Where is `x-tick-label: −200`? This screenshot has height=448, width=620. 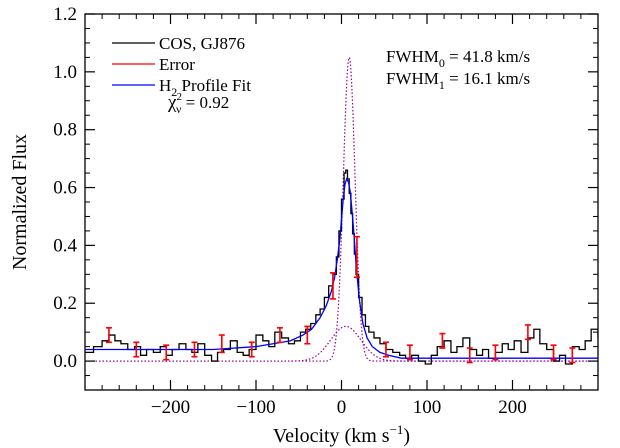
x-tick-label: −200 is located at coordinates (170, 407).